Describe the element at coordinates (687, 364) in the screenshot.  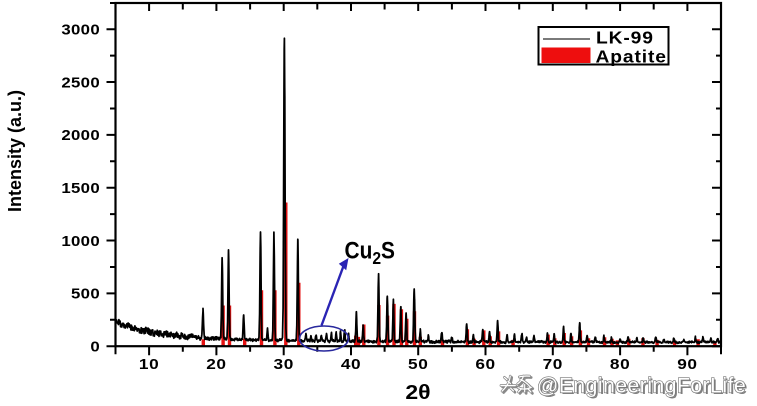
I see `svg-text: 90` at that location.